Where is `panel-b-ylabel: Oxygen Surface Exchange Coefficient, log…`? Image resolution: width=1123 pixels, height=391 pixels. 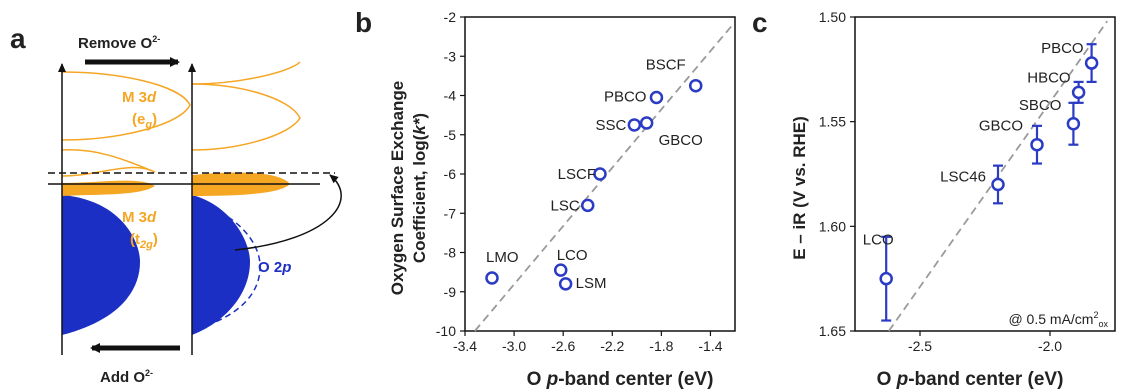 panel-b-ylabel: Oxygen Surface Exchange Coefficient, log… is located at coordinates (408, 188).